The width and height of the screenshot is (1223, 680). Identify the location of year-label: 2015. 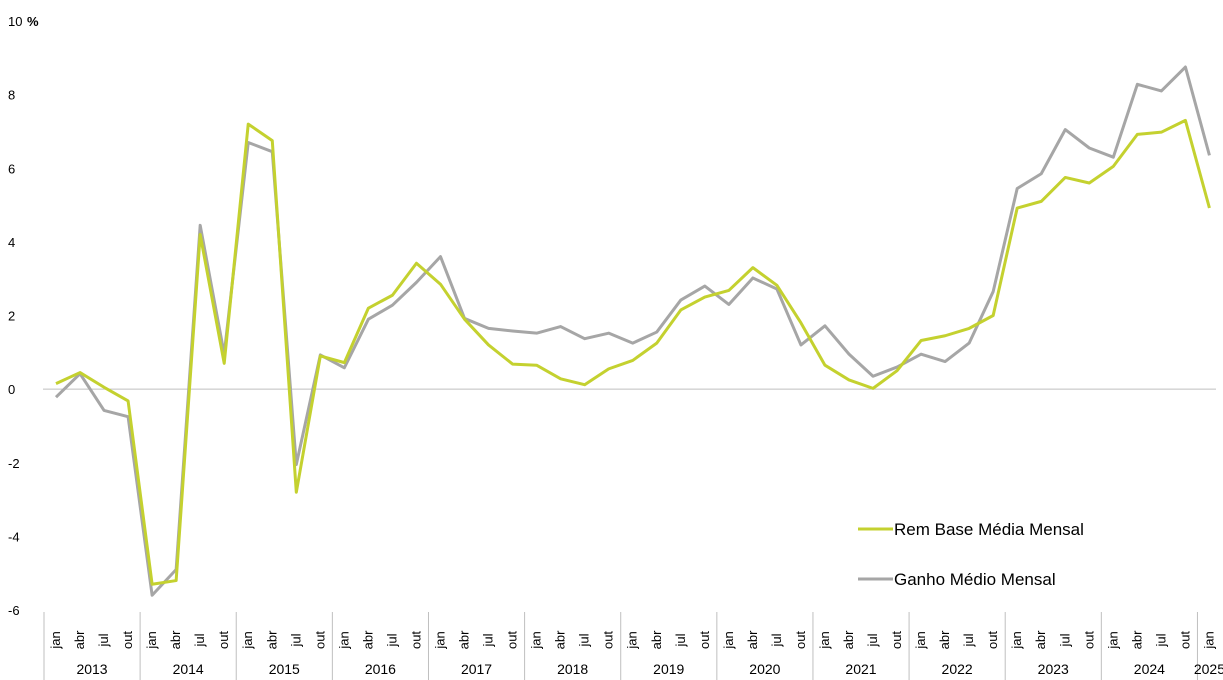
(284, 669).